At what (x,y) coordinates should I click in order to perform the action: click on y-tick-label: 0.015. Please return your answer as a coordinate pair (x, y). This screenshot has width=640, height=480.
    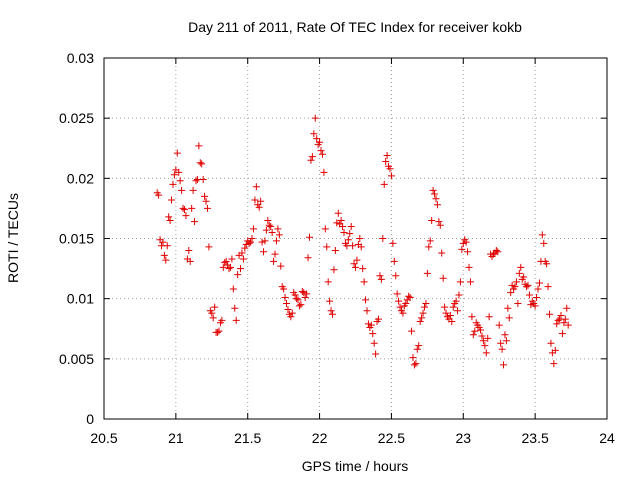
    Looking at the image, I should click on (76, 239).